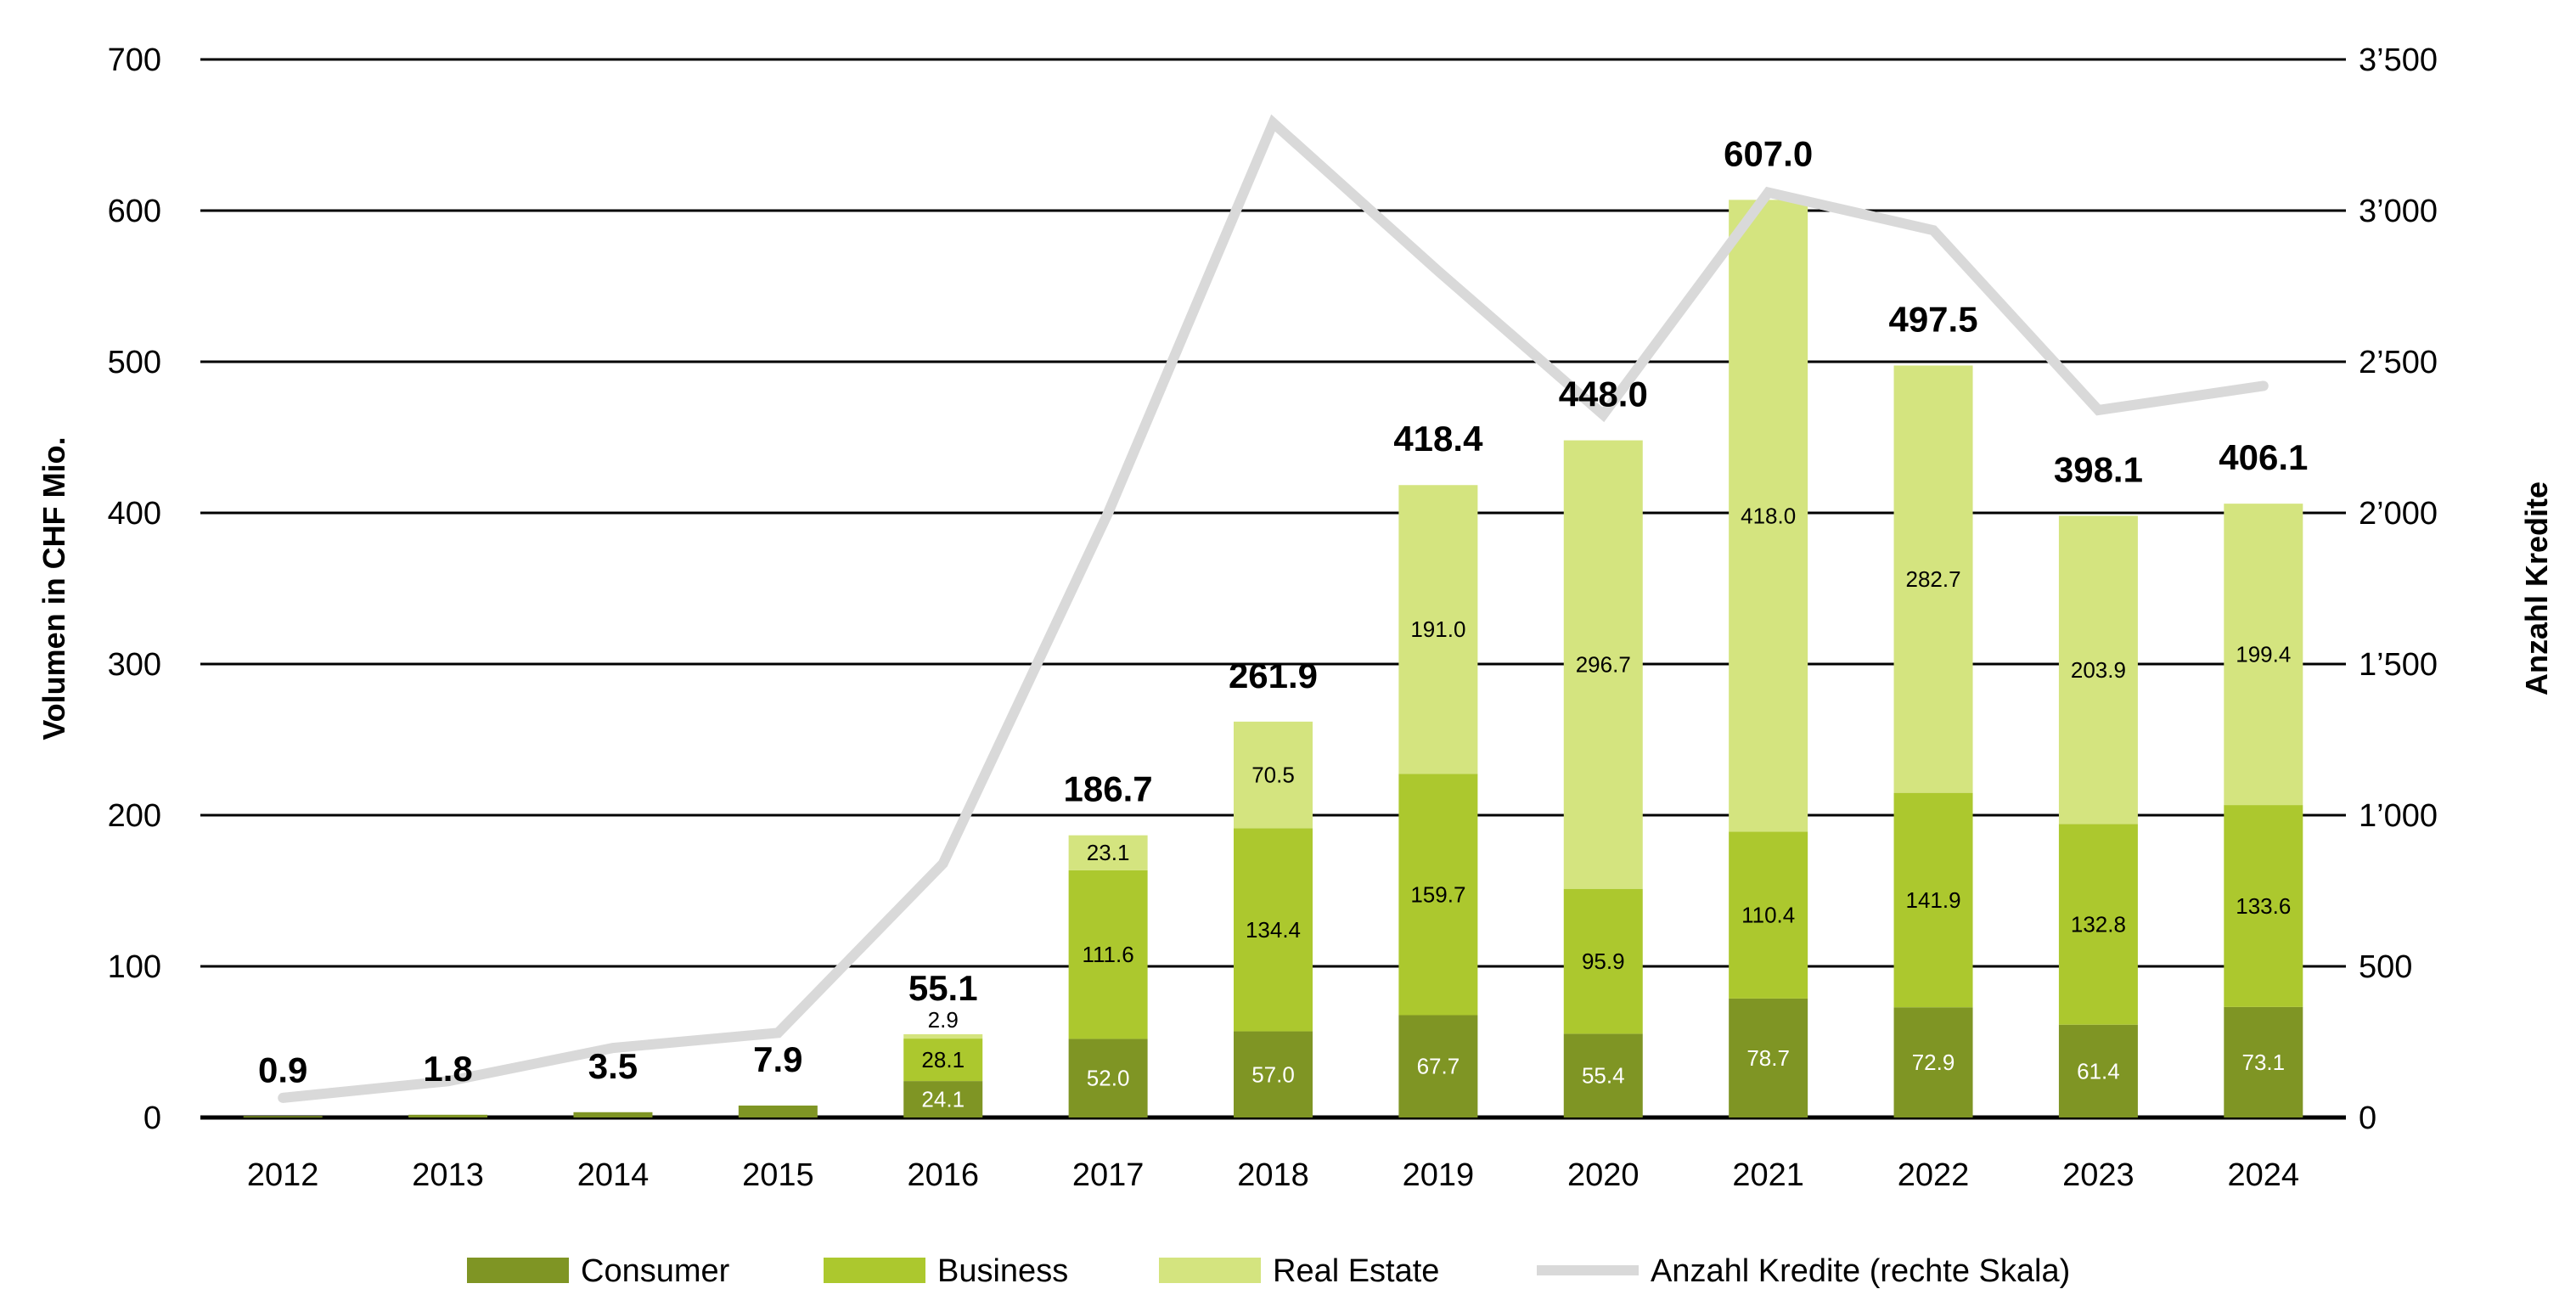  I want to click on x-tick-label: 2012, so click(283, 1175).